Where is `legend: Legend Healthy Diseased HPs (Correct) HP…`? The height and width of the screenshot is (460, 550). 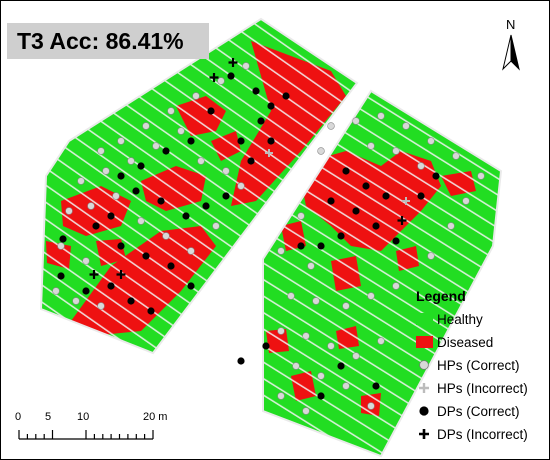
legend: Legend Healthy Diseased HPs (Correct) HP… is located at coordinates (481, 367).